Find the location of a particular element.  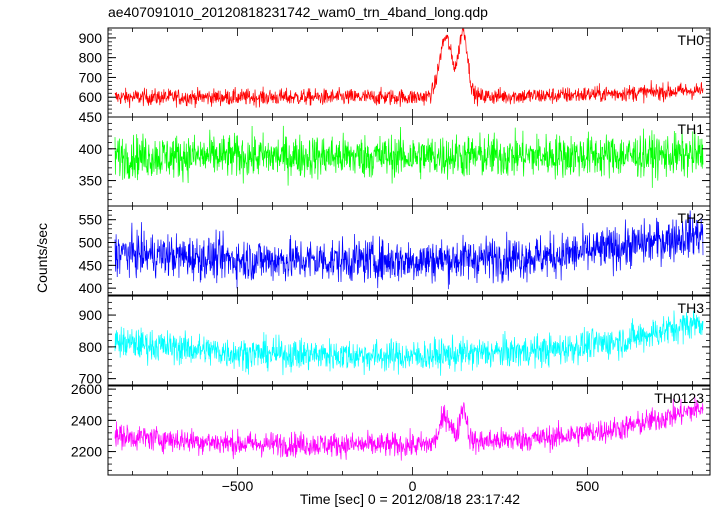

series-line-th2 is located at coordinates (409, 250).